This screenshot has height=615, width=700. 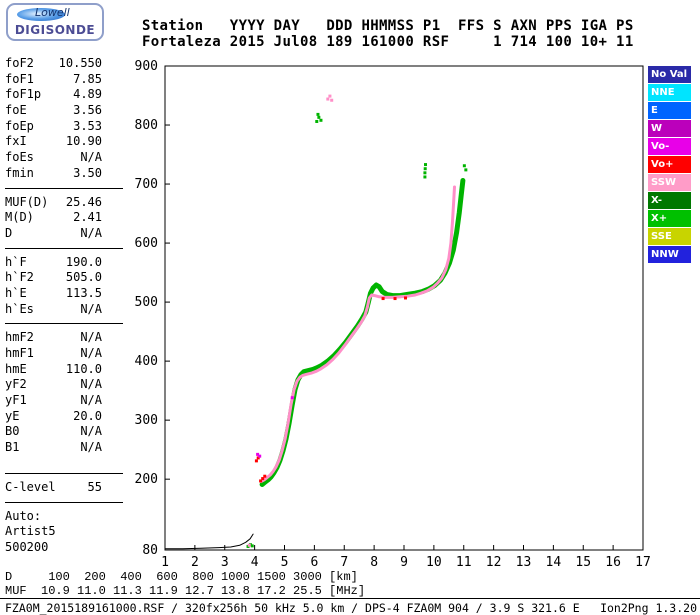 What do you see at coordinates (146, 184) in the screenshot?
I see `y-tick-label: 700` at bounding box center [146, 184].